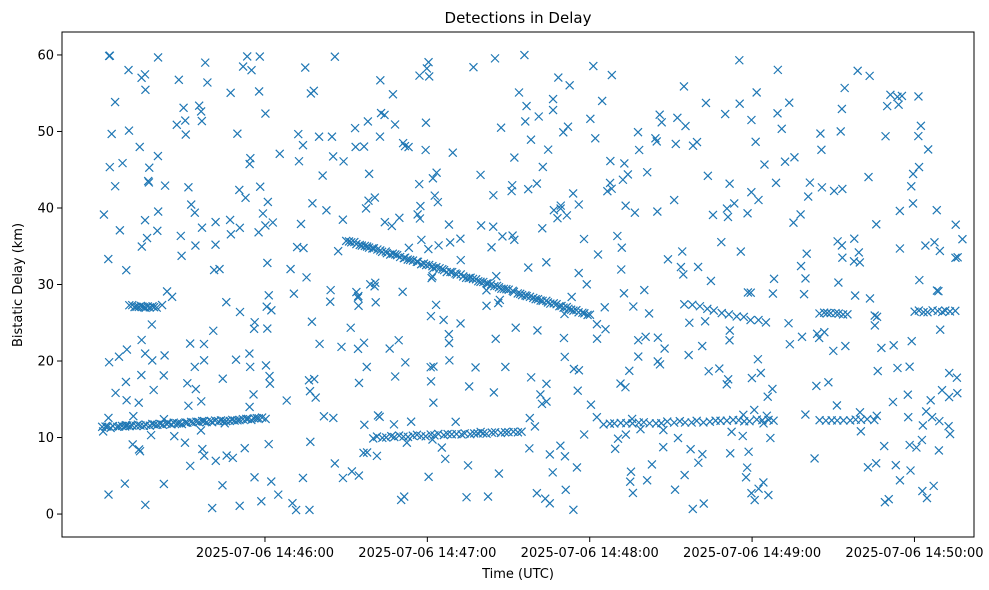 The image size is (989, 590). I want to click on y-axis-label: Bistatic Delay (km), so click(18, 285).